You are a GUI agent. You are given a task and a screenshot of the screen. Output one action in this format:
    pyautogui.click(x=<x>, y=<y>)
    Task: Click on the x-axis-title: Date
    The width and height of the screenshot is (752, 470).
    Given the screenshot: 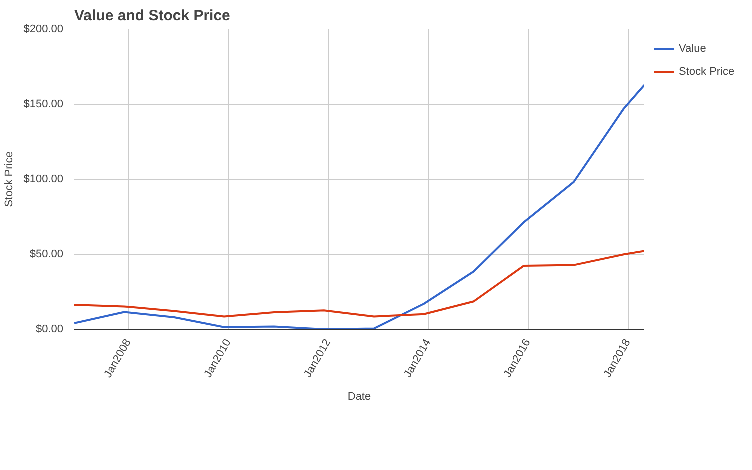 What is the action you would take?
    pyautogui.click(x=360, y=397)
    